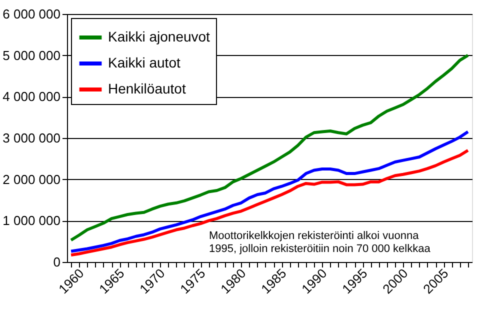 The image size is (495, 320). What do you see at coordinates (159, 36) in the screenshot?
I see `legend-label: Kaikki ajoneuvot` at bounding box center [159, 36].